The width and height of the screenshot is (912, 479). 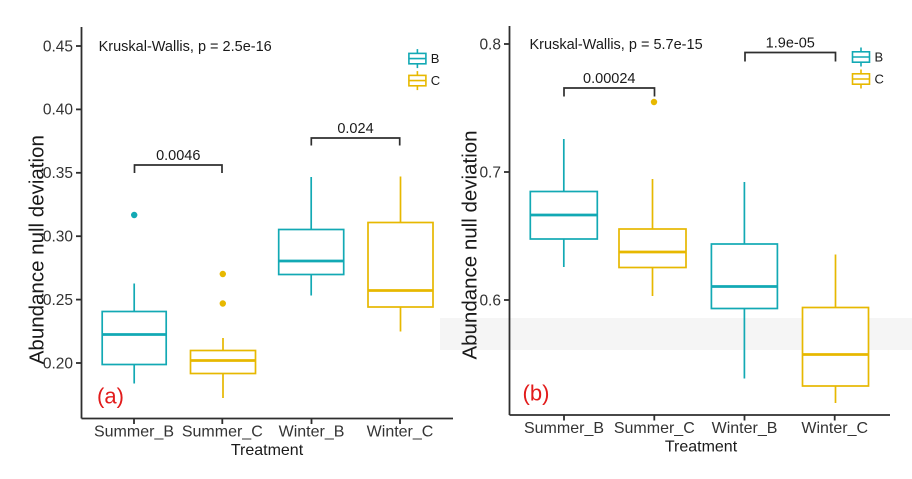 What do you see at coordinates (490, 300) in the screenshot?
I see `svg-text: 0.6` at bounding box center [490, 300].